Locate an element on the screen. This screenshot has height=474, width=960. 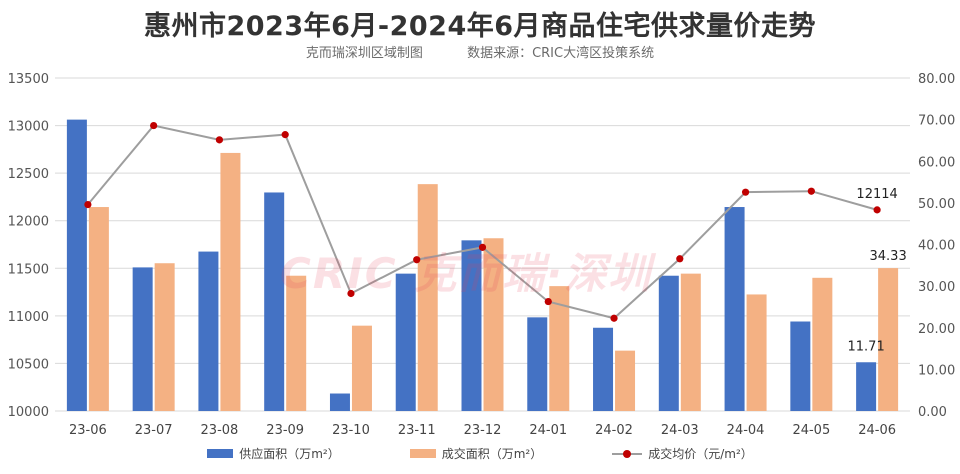
chart-title: 惠州市2023年6月-2024年6月商品住宅供求量价走势 is located at coordinates (480, 26).